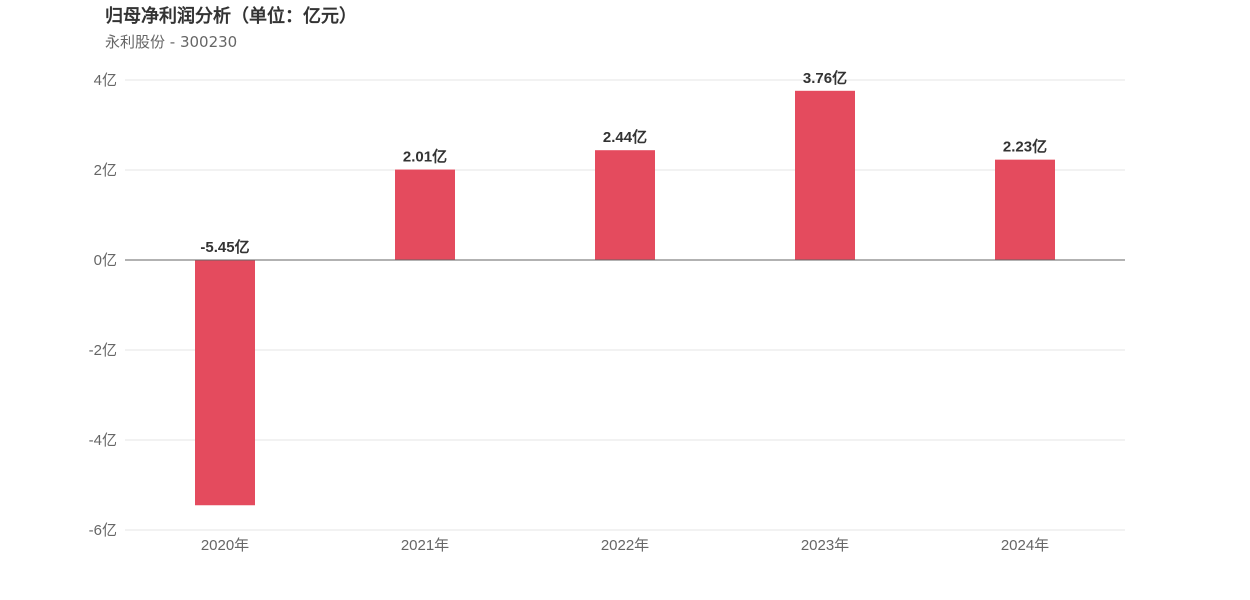 The height and width of the screenshot is (600, 1250). What do you see at coordinates (825, 78) in the screenshot?
I see `value-label: 3.76亿` at bounding box center [825, 78].